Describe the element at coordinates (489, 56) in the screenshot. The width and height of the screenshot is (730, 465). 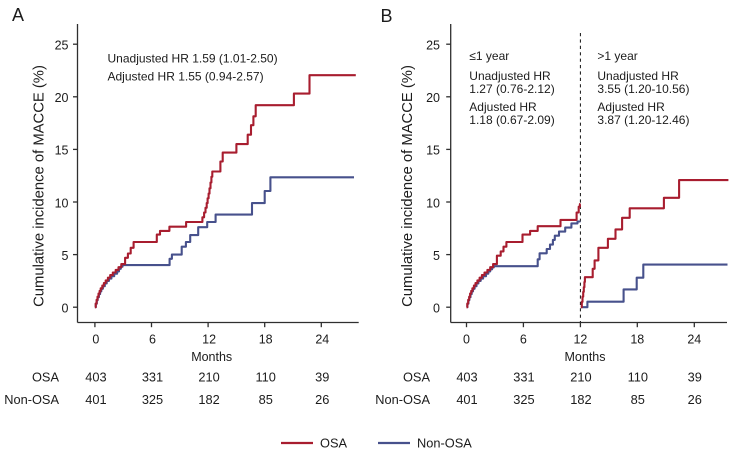
I see `svg-text: ≤1 year` at that location.